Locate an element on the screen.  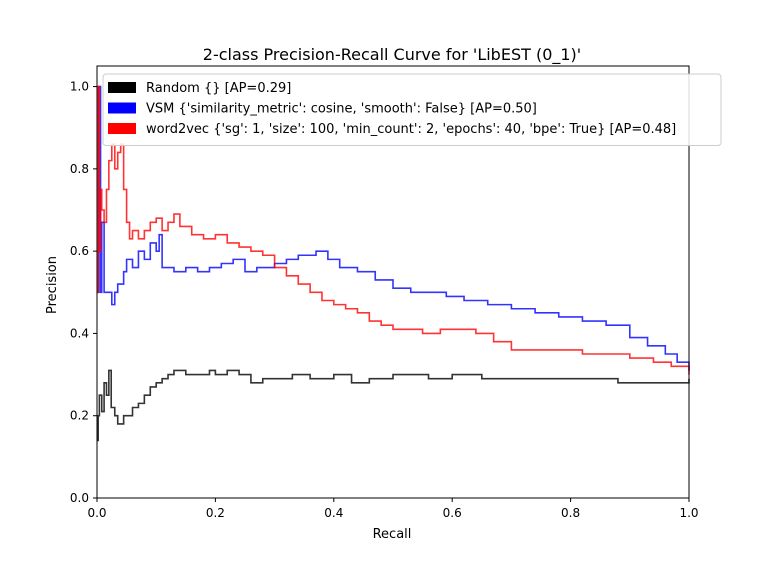
x-tick-label: 0.2 is located at coordinates (215, 513).